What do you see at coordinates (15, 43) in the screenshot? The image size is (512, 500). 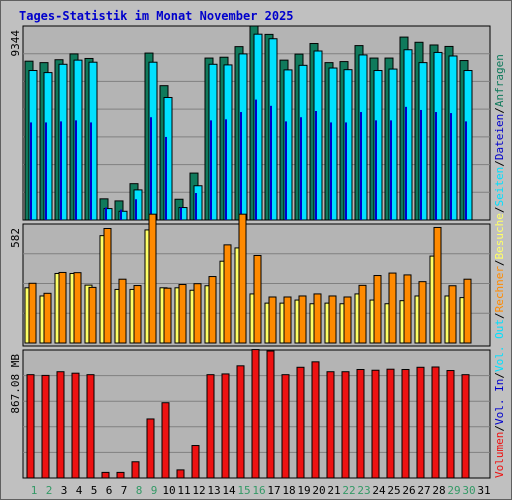 I see `y-axis-max-label: 9344` at bounding box center [15, 43].